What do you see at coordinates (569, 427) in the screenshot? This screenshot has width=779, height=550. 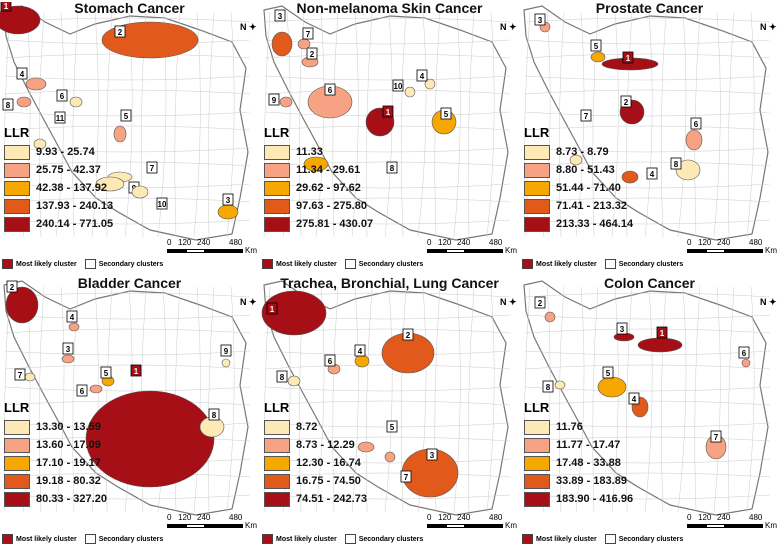 I see `legend-range: 11.76` at bounding box center [569, 427].